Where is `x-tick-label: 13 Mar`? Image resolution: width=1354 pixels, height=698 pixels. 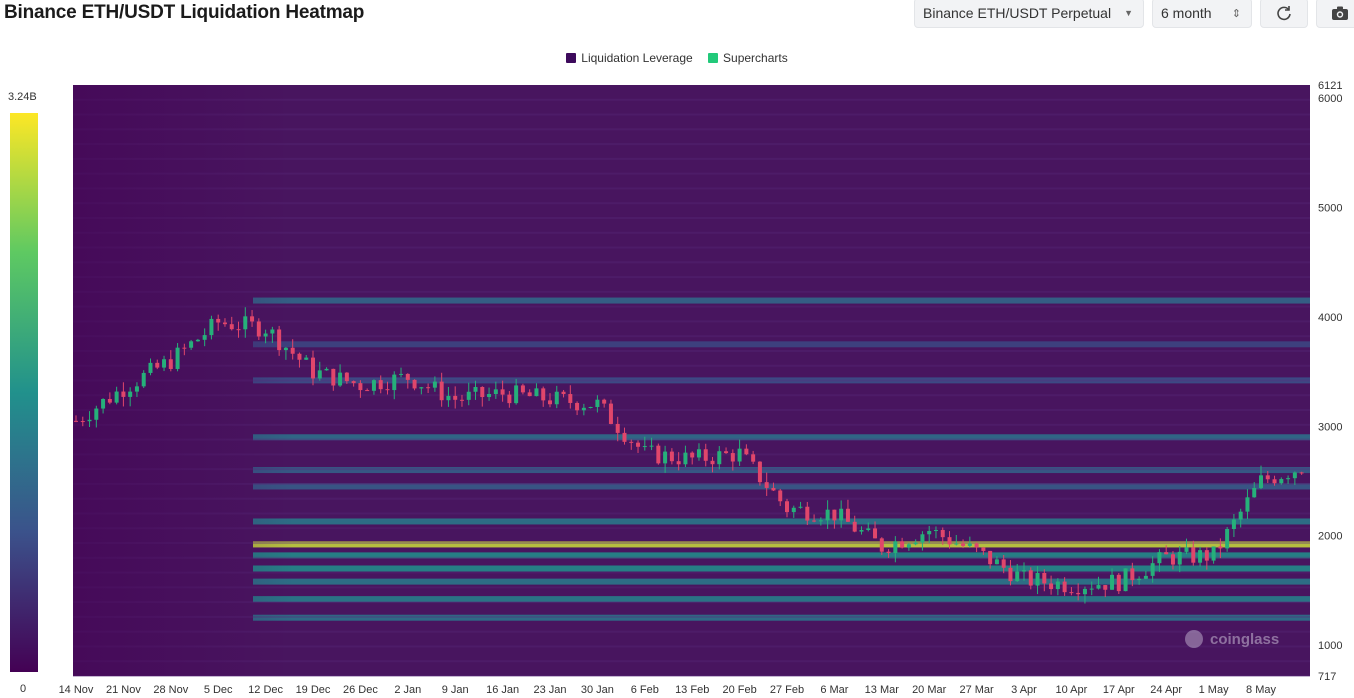
x-tick-label: 13 Mar is located at coordinates (882, 690).